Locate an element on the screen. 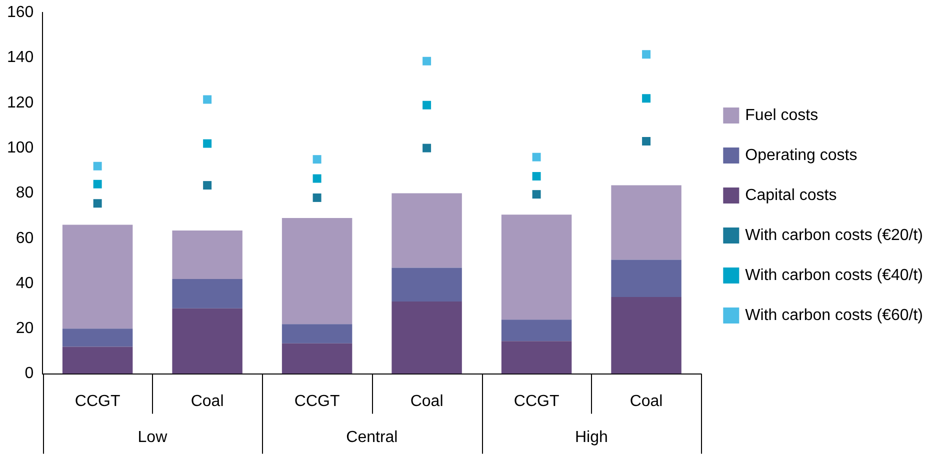 This screenshot has height=469, width=943. legend-label: Capital costs is located at coordinates (791, 195).